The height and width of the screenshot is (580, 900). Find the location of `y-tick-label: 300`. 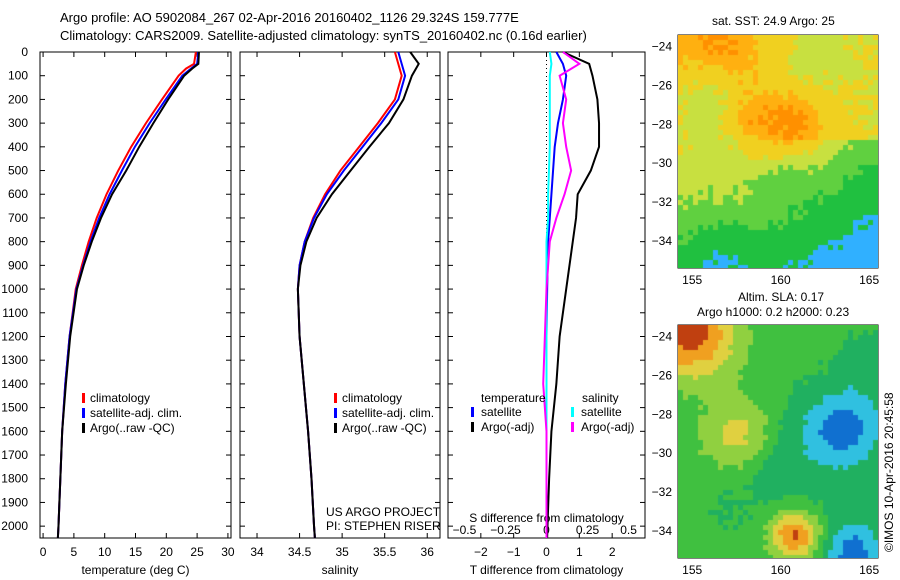

y-tick-label: 300 is located at coordinates (18, 123).